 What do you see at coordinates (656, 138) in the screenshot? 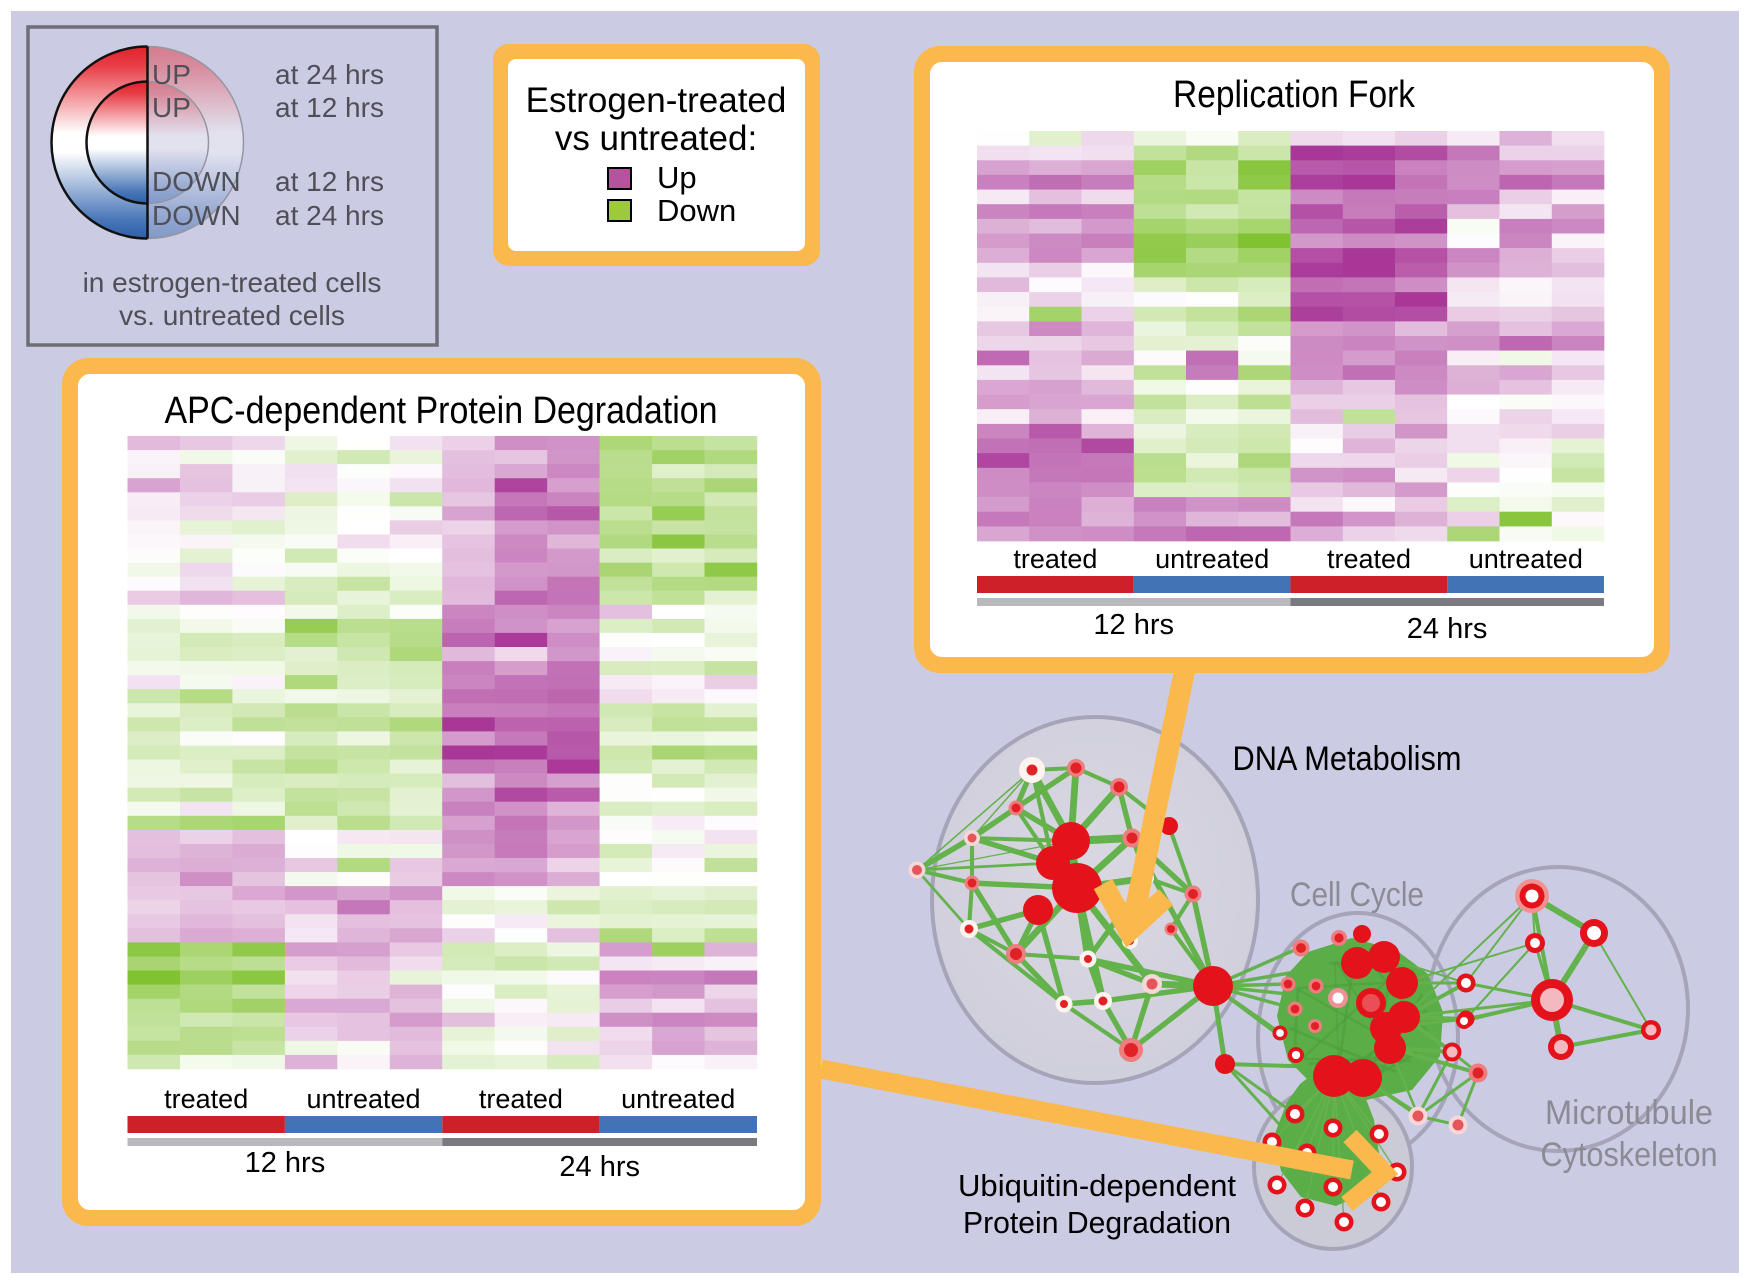
I see `svg-text: vs untreated:` at bounding box center [656, 138].